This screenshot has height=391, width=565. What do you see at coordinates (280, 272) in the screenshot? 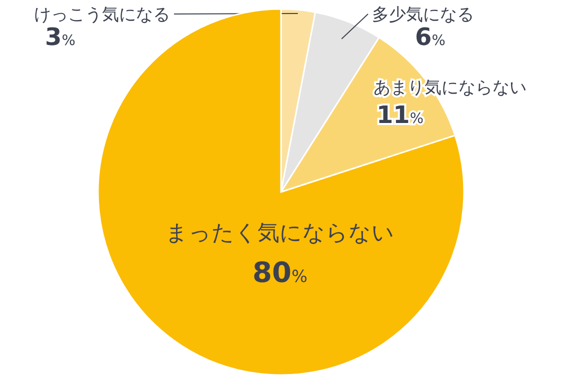
I see `data-label: 80%` at bounding box center [280, 272].